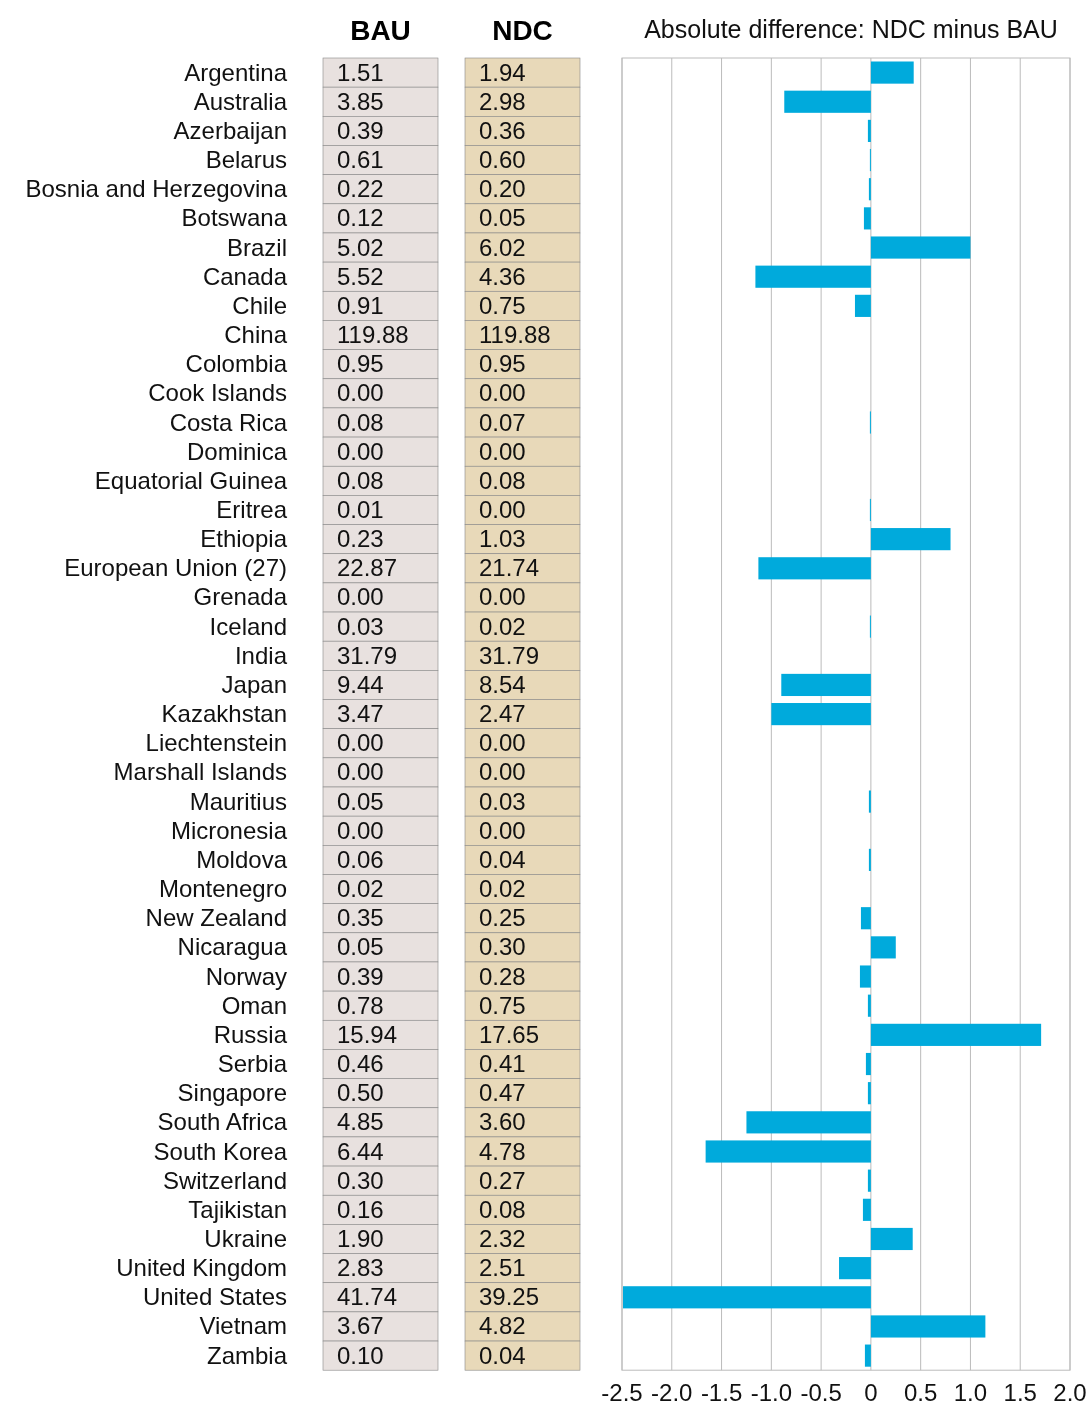 The height and width of the screenshot is (1404, 1089). I want to click on category-label: United States, so click(214, 1297).